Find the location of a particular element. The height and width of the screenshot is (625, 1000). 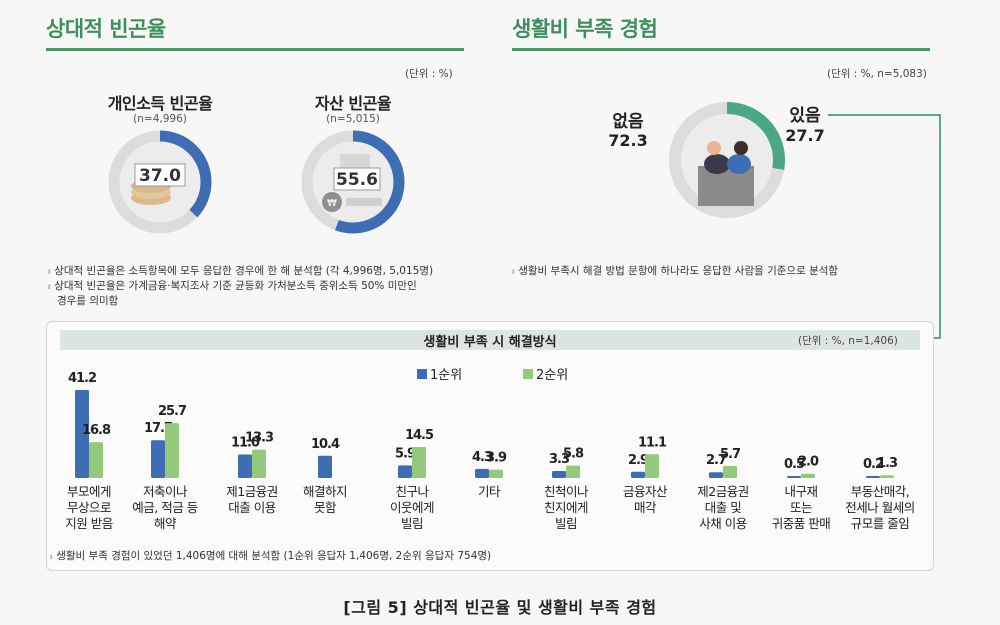

category-label-8: 제2금융권 대출 및 사채 이용 is located at coordinates (723, 507).